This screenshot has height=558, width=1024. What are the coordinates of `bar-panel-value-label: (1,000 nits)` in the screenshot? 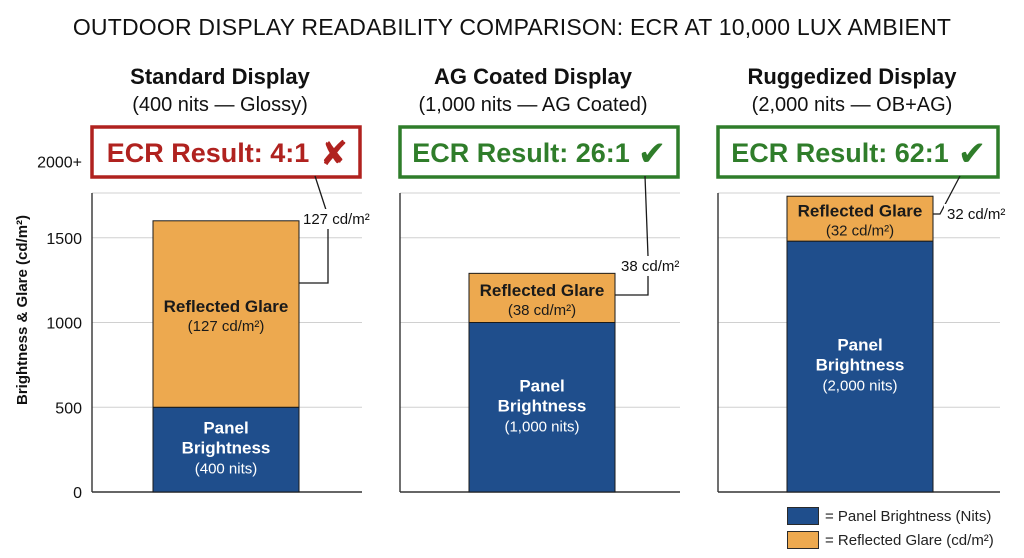 It's located at (541, 426).